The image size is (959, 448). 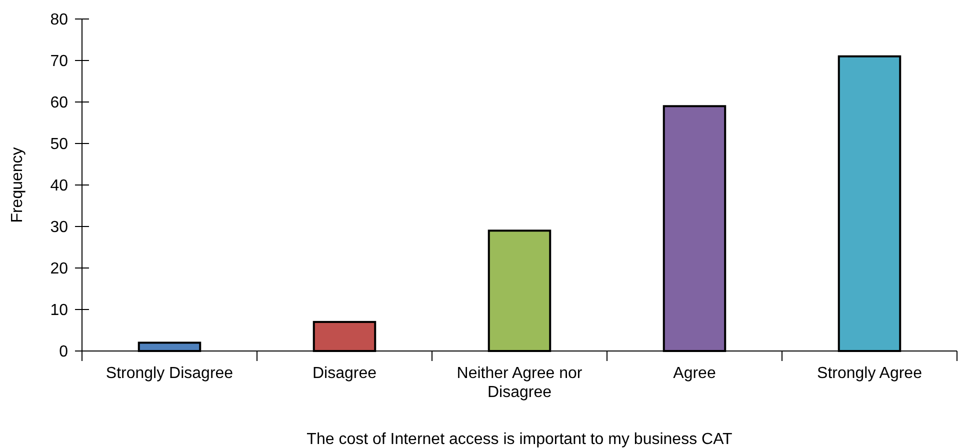 What do you see at coordinates (519, 383) in the screenshot?
I see `x-tick-label: Neither Agree nor Disagree` at bounding box center [519, 383].